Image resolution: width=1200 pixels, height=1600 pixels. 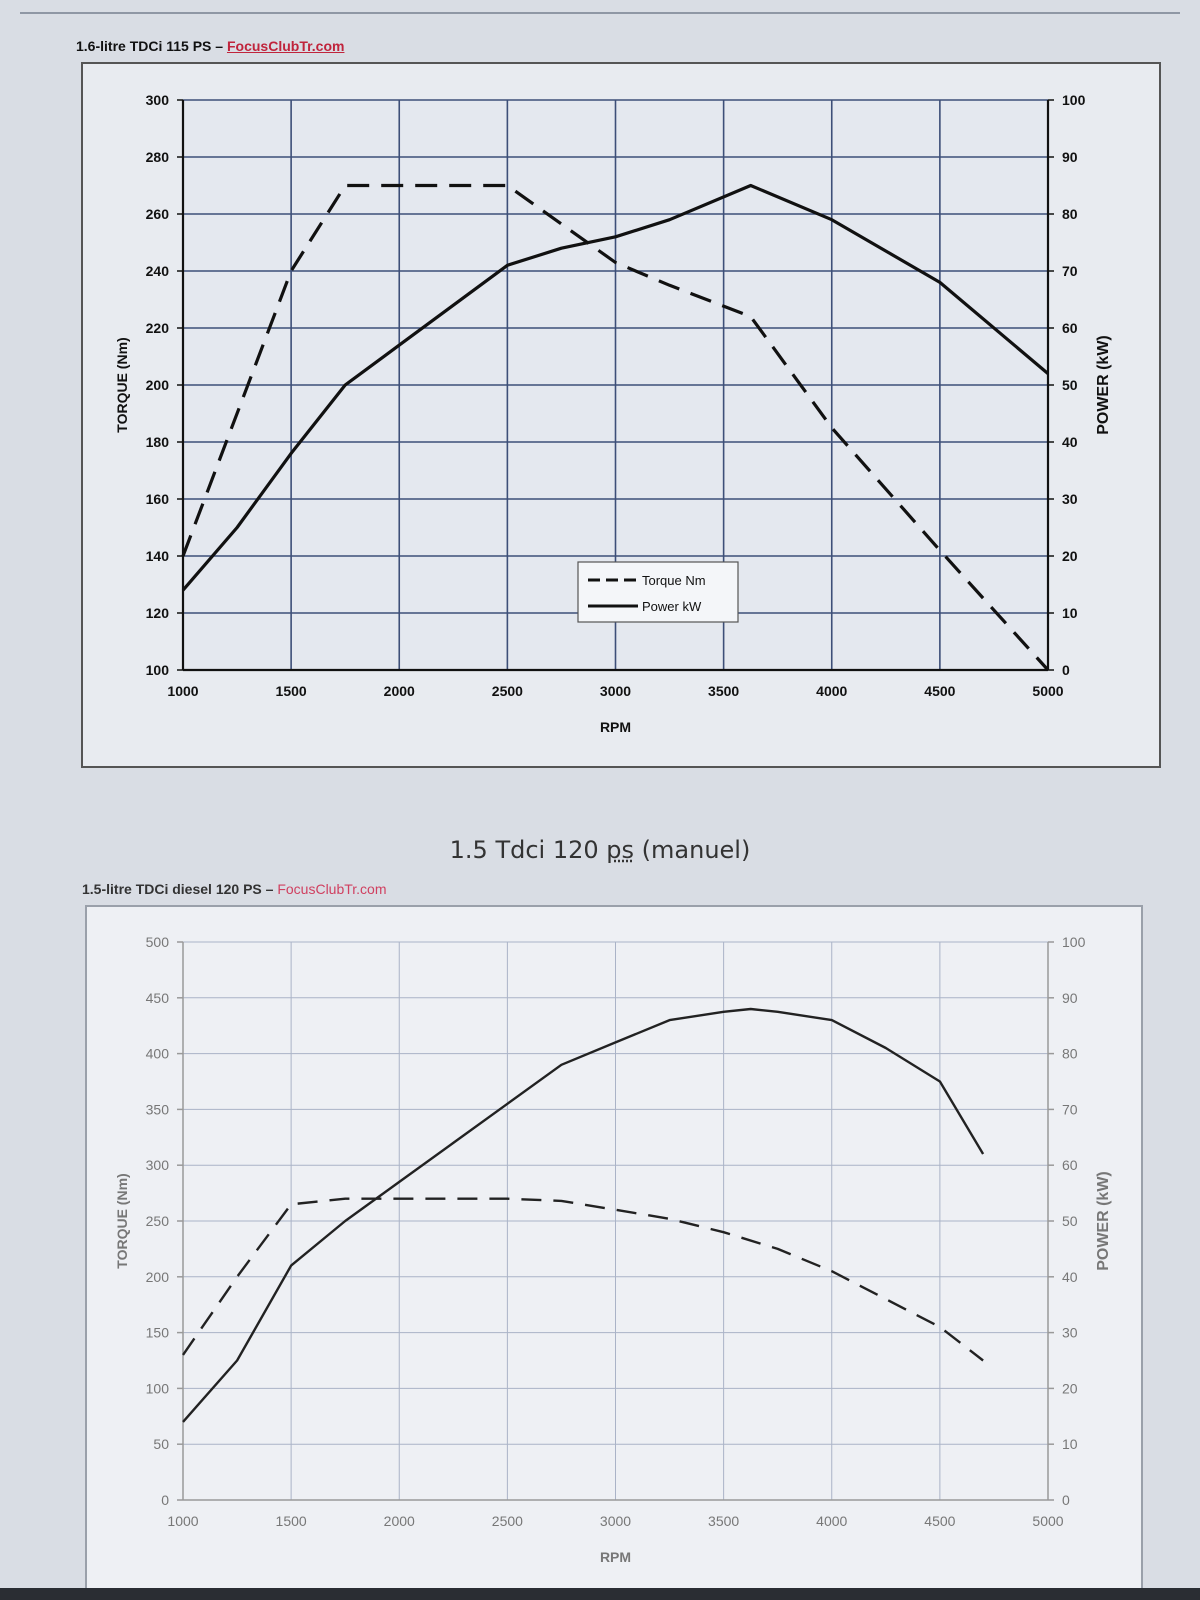 I want to click on chart1-heading-text: 1.6-litre TDCi 115 PS, so click(x=144, y=46).